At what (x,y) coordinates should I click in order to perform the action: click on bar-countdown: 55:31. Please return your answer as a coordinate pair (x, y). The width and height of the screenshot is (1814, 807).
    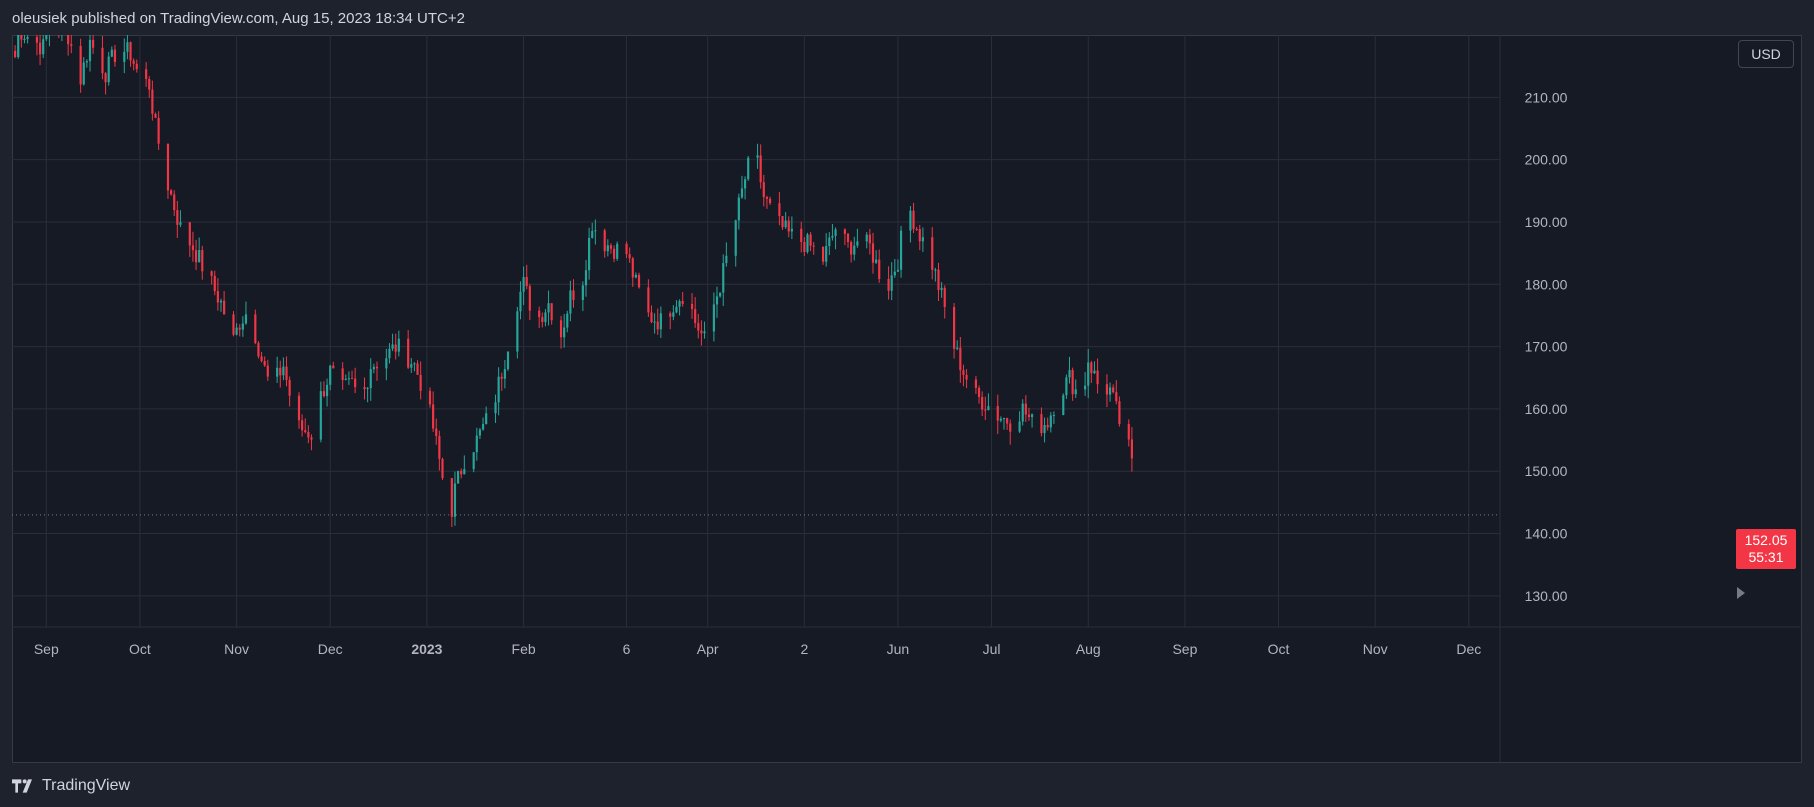
    Looking at the image, I should click on (1766, 557).